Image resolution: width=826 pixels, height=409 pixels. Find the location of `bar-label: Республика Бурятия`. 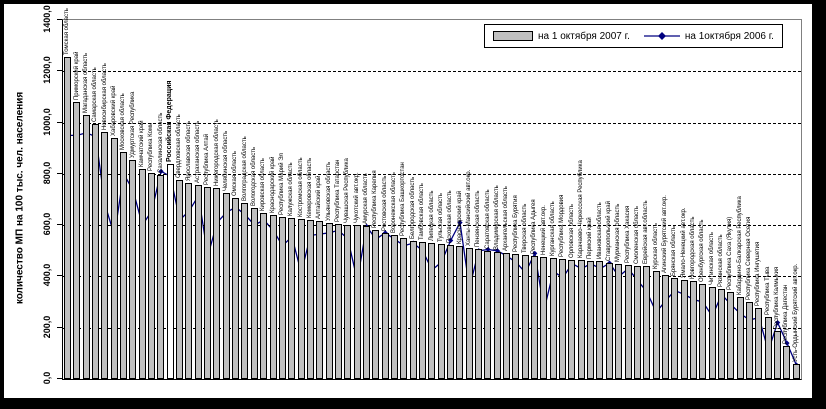

bar-label: Республика Бурятия is located at coordinates (516, 223).